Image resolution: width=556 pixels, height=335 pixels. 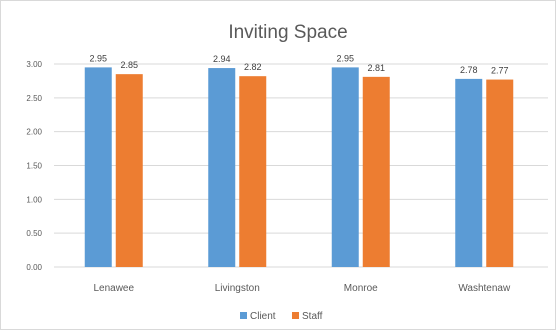 I want to click on y-tick-label: 2.50, so click(x=34, y=98).